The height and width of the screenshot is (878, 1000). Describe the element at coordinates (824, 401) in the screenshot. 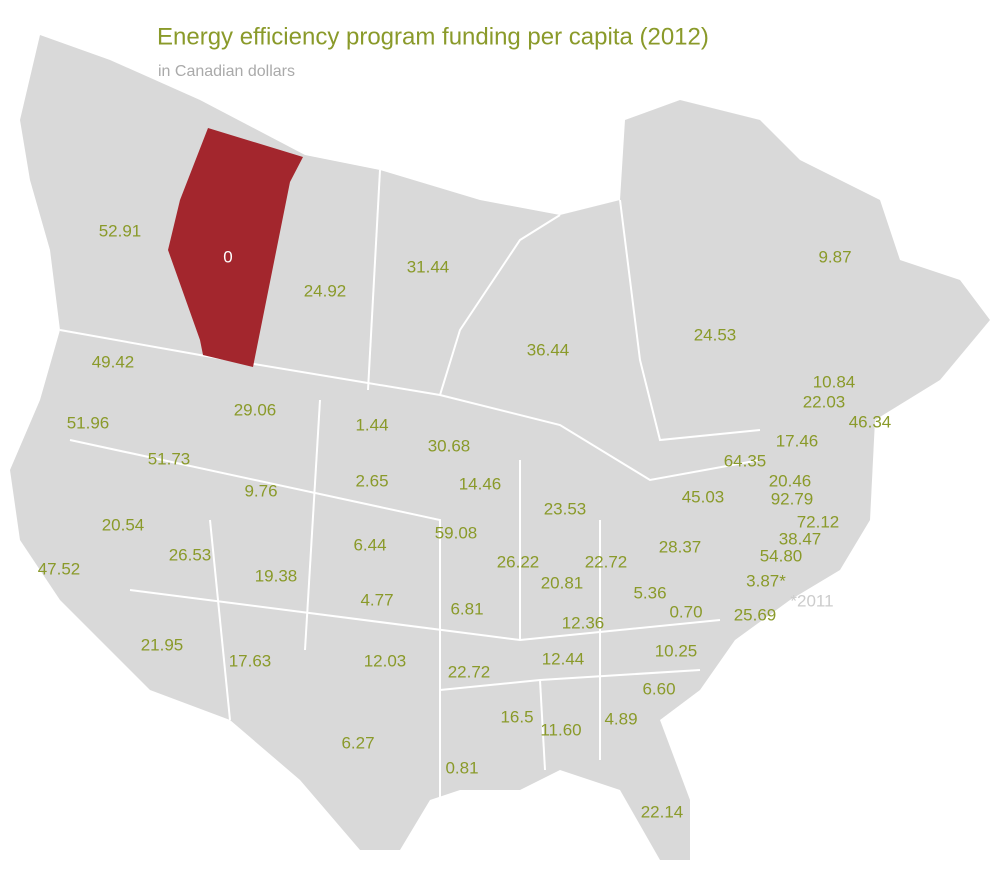

I see `region-value: 22.03` at that location.